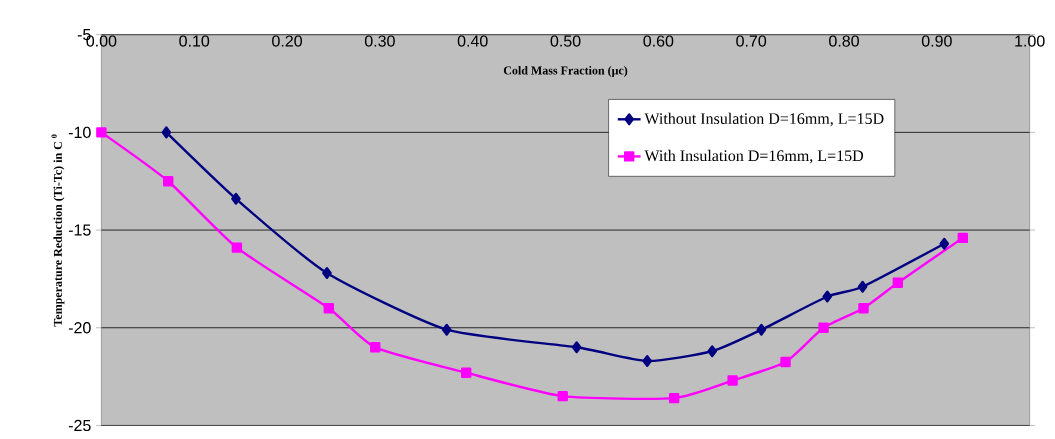  I want to click on x-tick-label: 0.90, so click(936, 41).